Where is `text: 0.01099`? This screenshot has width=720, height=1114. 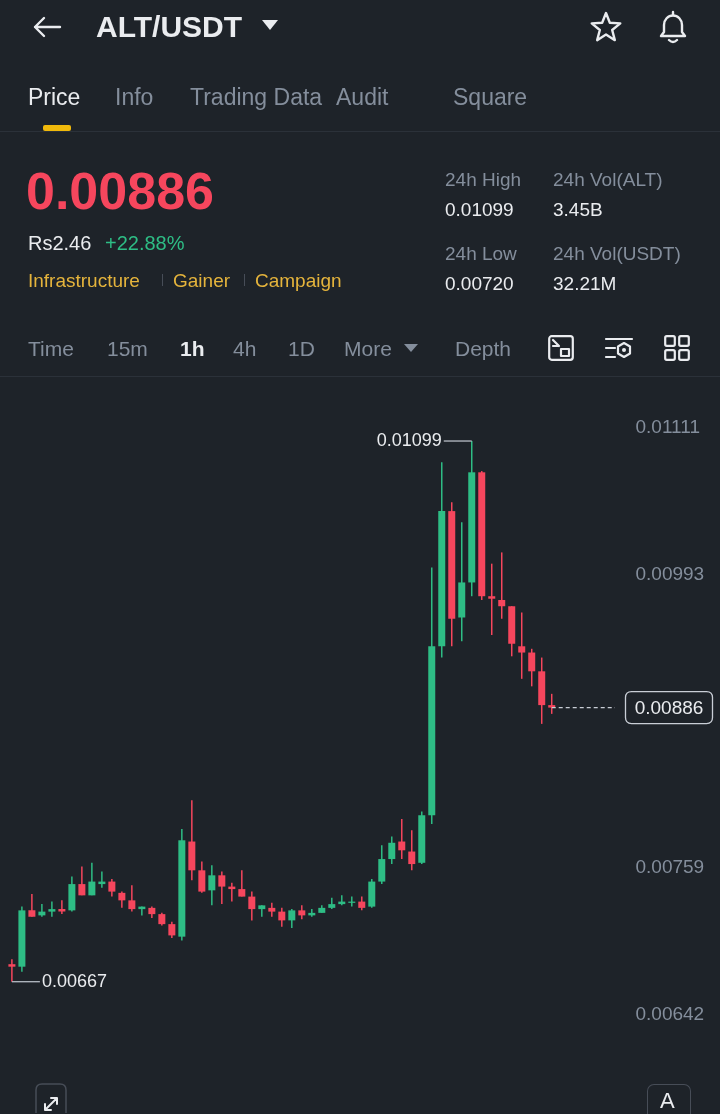
text: 0.01099 is located at coordinates (479, 209).